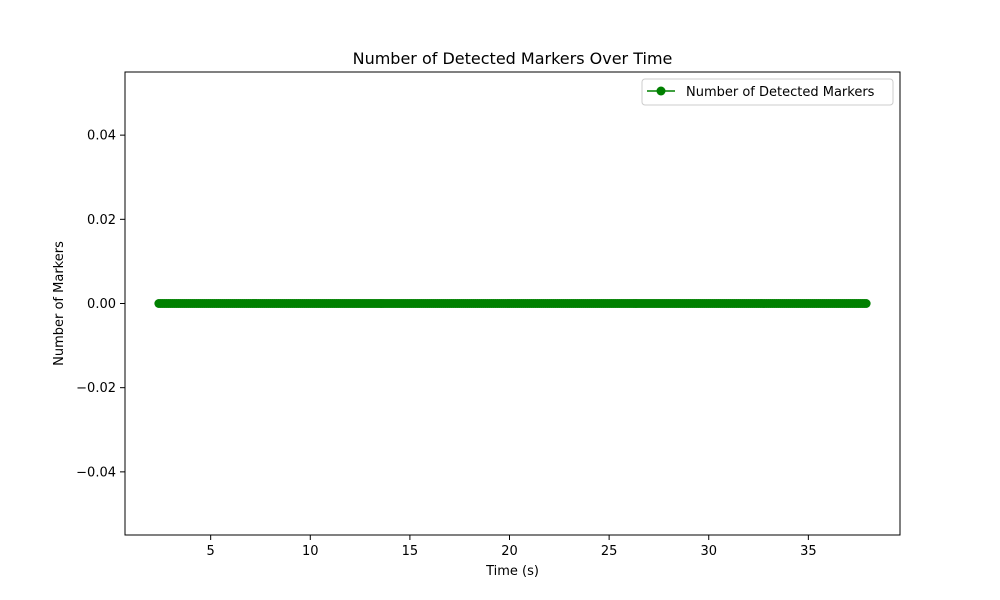 This screenshot has width=1000, height=600. I want to click on y-tick-label: 0.02, so click(101, 220).